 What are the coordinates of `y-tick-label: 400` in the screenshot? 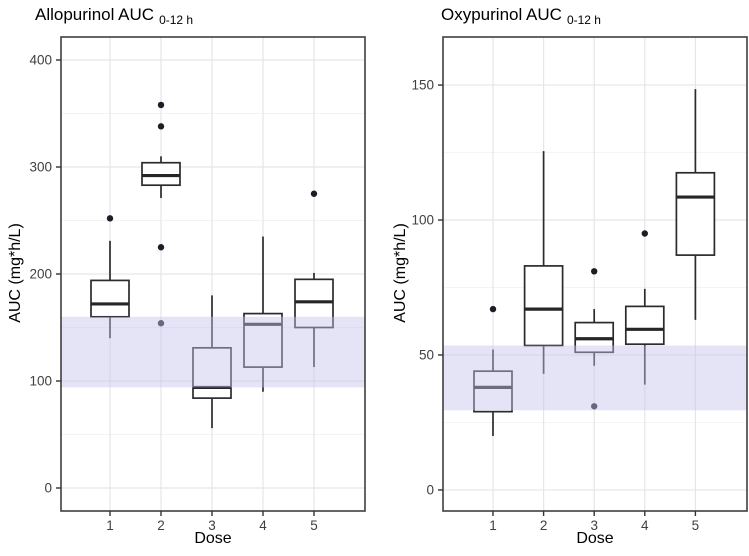 It's located at (40, 60).